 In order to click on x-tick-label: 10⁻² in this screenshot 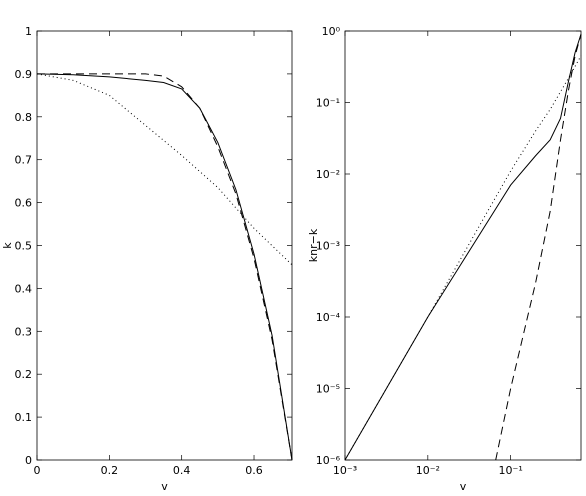, I will do `click(428, 470)`.